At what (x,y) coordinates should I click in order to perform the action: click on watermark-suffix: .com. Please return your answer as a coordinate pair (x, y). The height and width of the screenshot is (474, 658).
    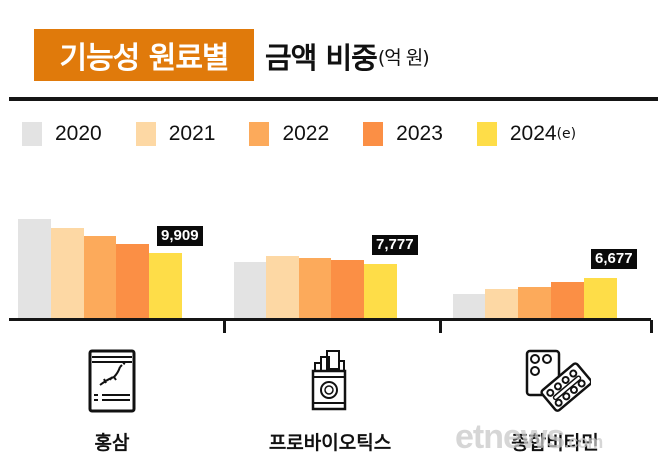
    Looking at the image, I should click on (583, 442).